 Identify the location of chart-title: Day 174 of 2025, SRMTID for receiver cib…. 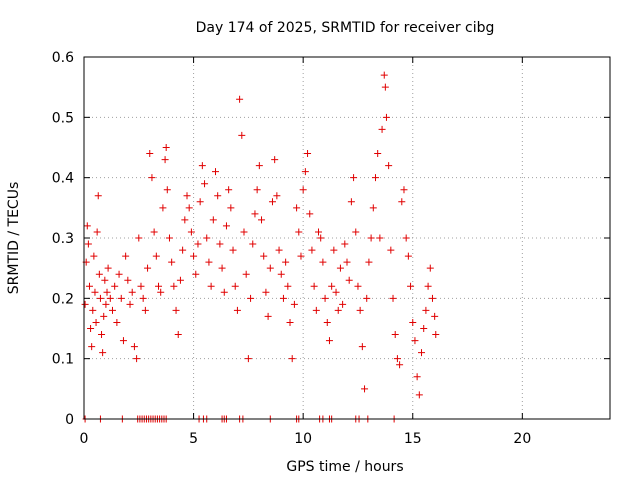
(345, 28).